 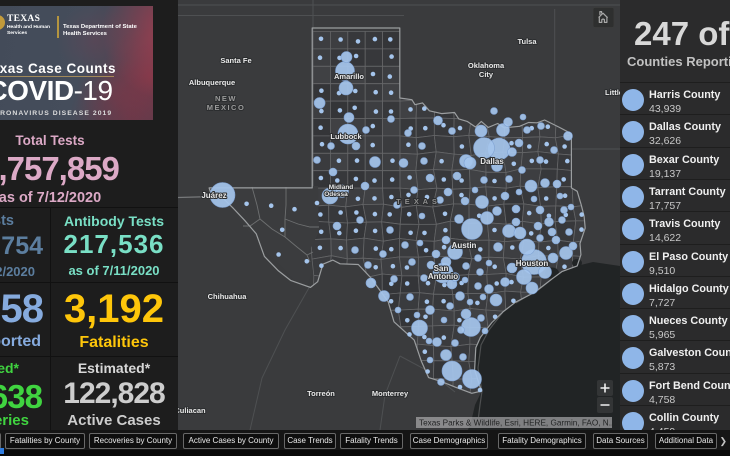 I want to click on svg-text: Lubbock, so click(x=346, y=136).